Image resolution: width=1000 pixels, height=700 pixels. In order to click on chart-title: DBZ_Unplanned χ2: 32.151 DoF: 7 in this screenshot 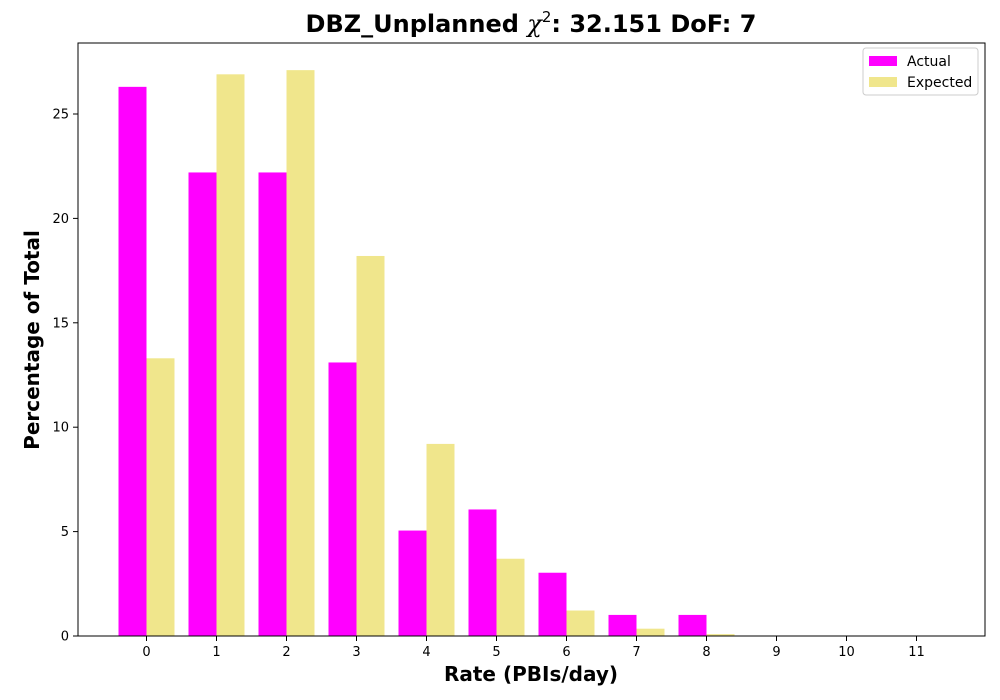, I will do `click(531, 23)`.